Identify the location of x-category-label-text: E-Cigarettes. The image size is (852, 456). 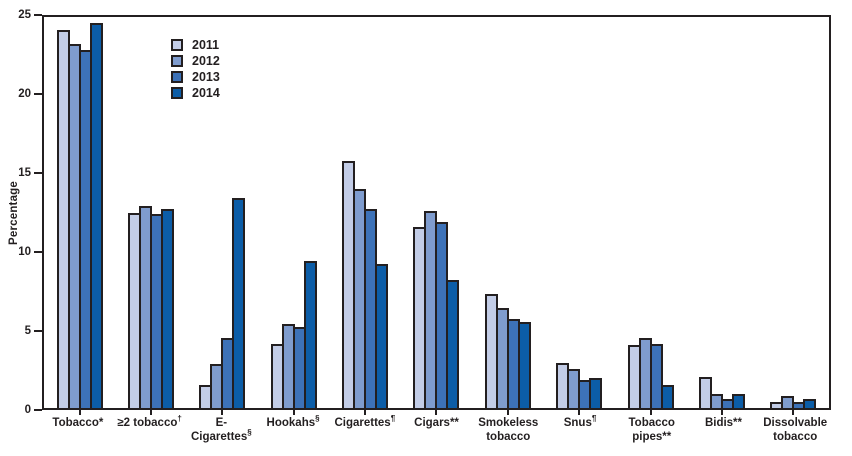
(219, 430).